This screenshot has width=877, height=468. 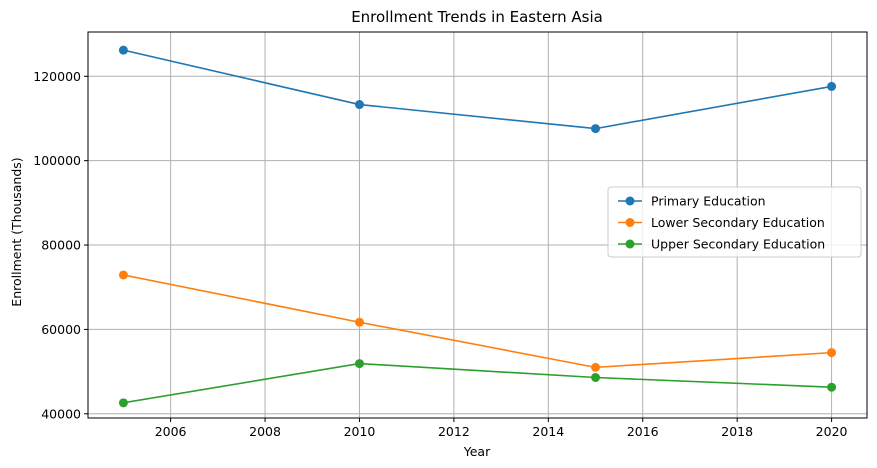 I want to click on x-tick-label: 2020, so click(x=832, y=431).